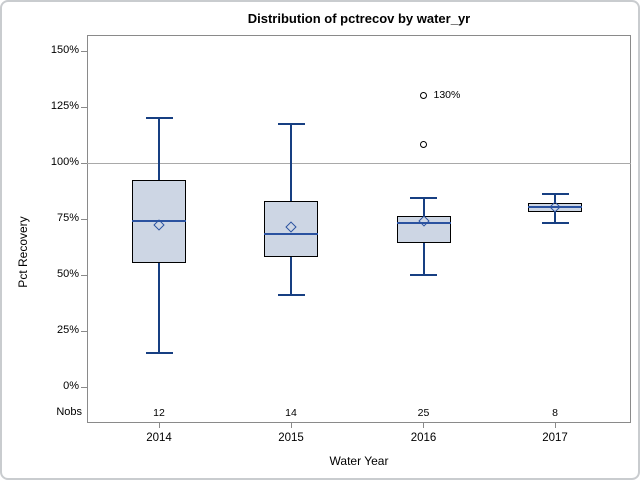 This screenshot has height=480, width=640. I want to click on nobs-row-header: Nobs, so click(69, 412).